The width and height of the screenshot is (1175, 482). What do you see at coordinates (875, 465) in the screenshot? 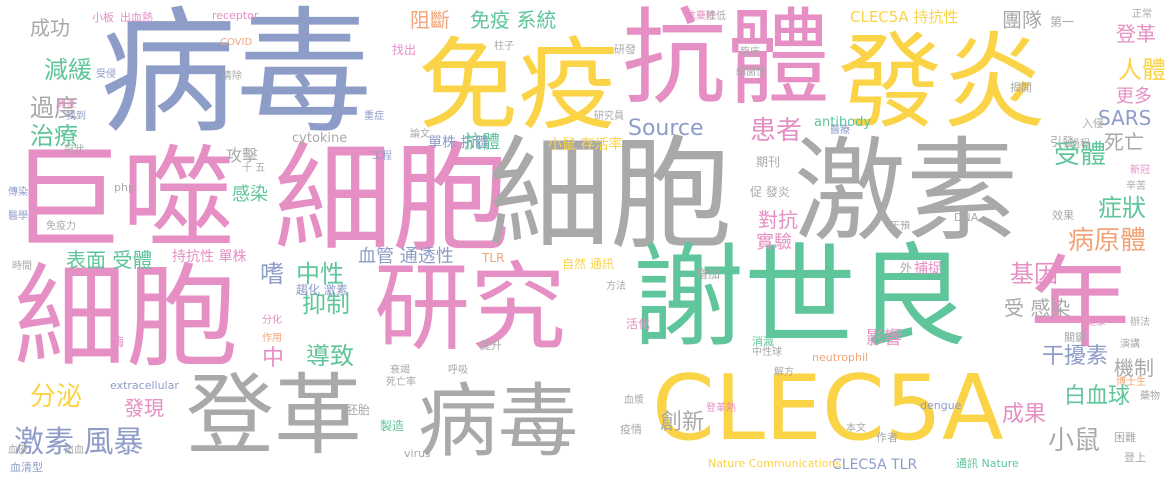
I see `word-clec5a-tlr: CLEC5A TLR` at bounding box center [875, 465].